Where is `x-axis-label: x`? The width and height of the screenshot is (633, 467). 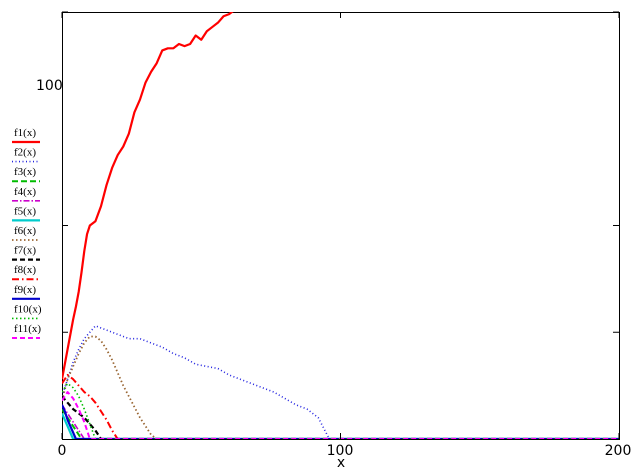 x-axis-label: x is located at coordinates (341, 461).